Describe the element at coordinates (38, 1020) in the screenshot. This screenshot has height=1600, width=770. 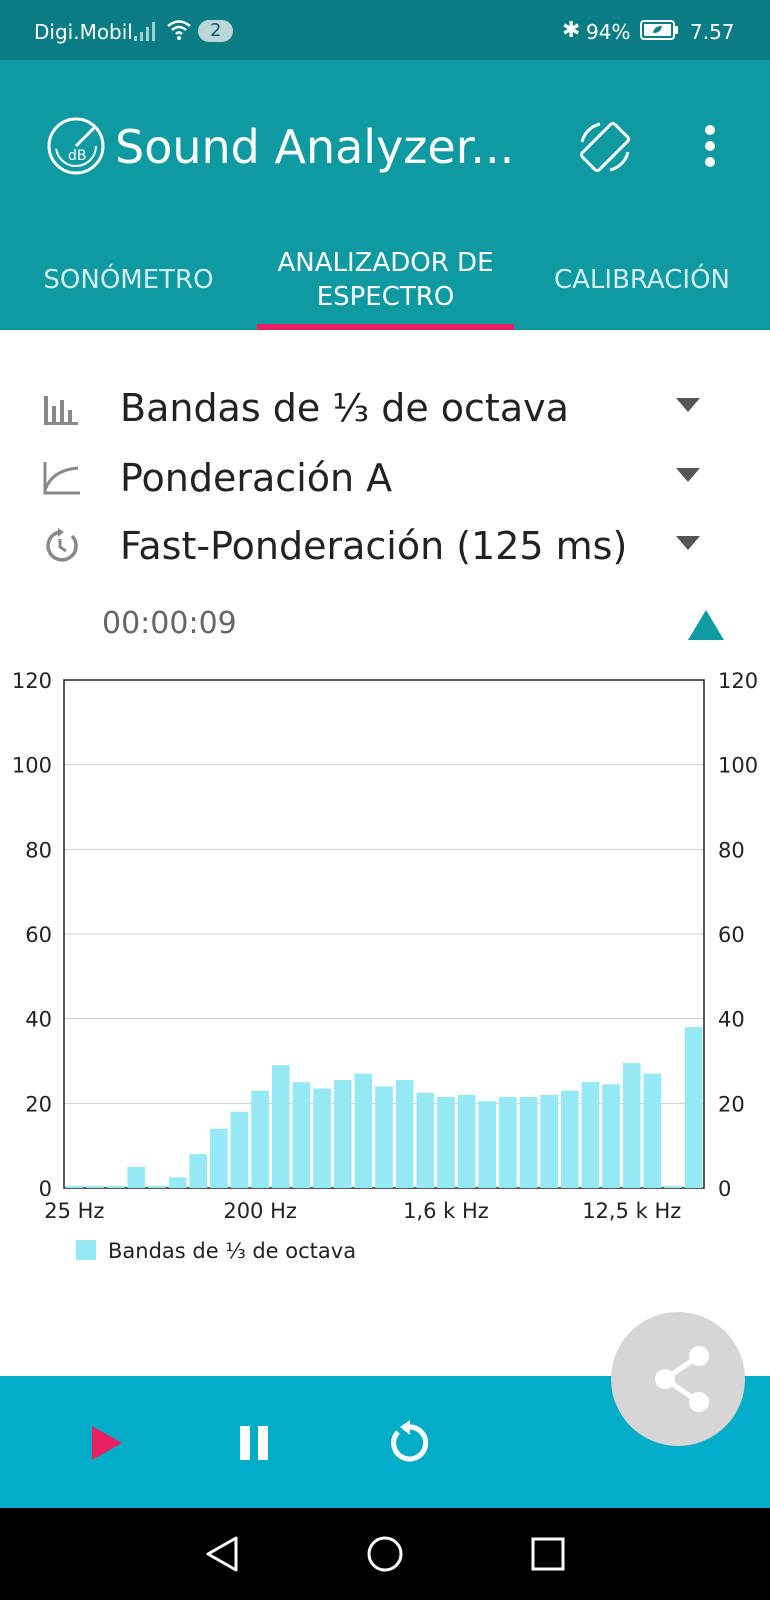
I see `y-tick-label-left: 40` at that location.